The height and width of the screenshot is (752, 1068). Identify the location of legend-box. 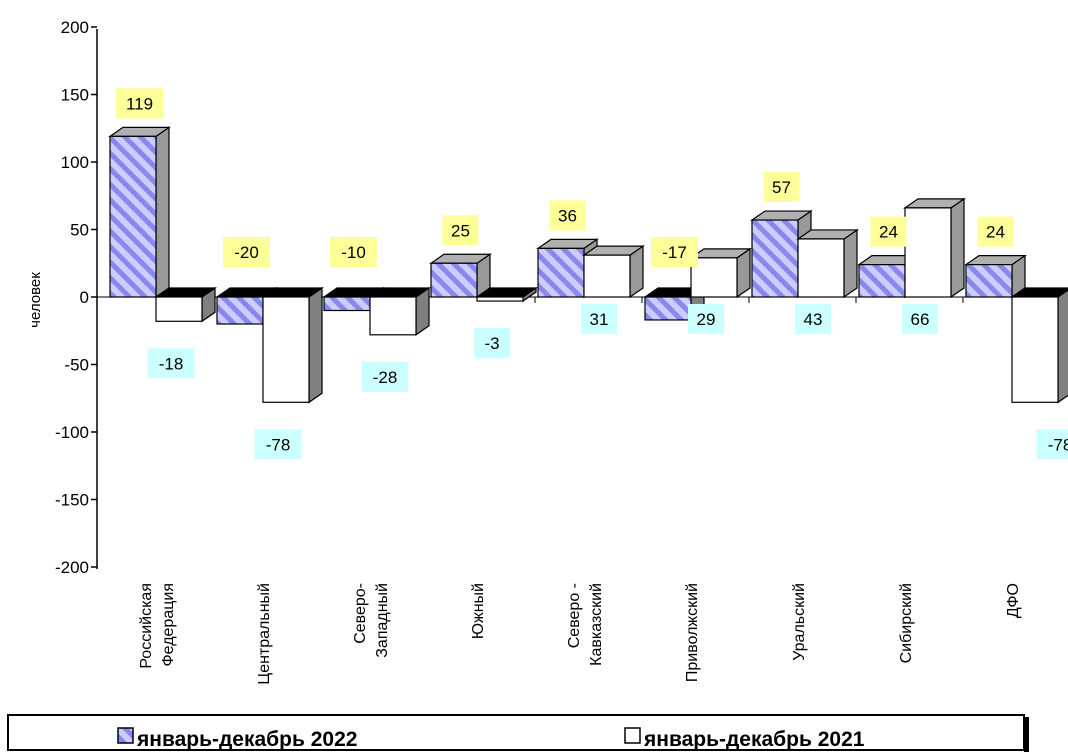
(516, 732).